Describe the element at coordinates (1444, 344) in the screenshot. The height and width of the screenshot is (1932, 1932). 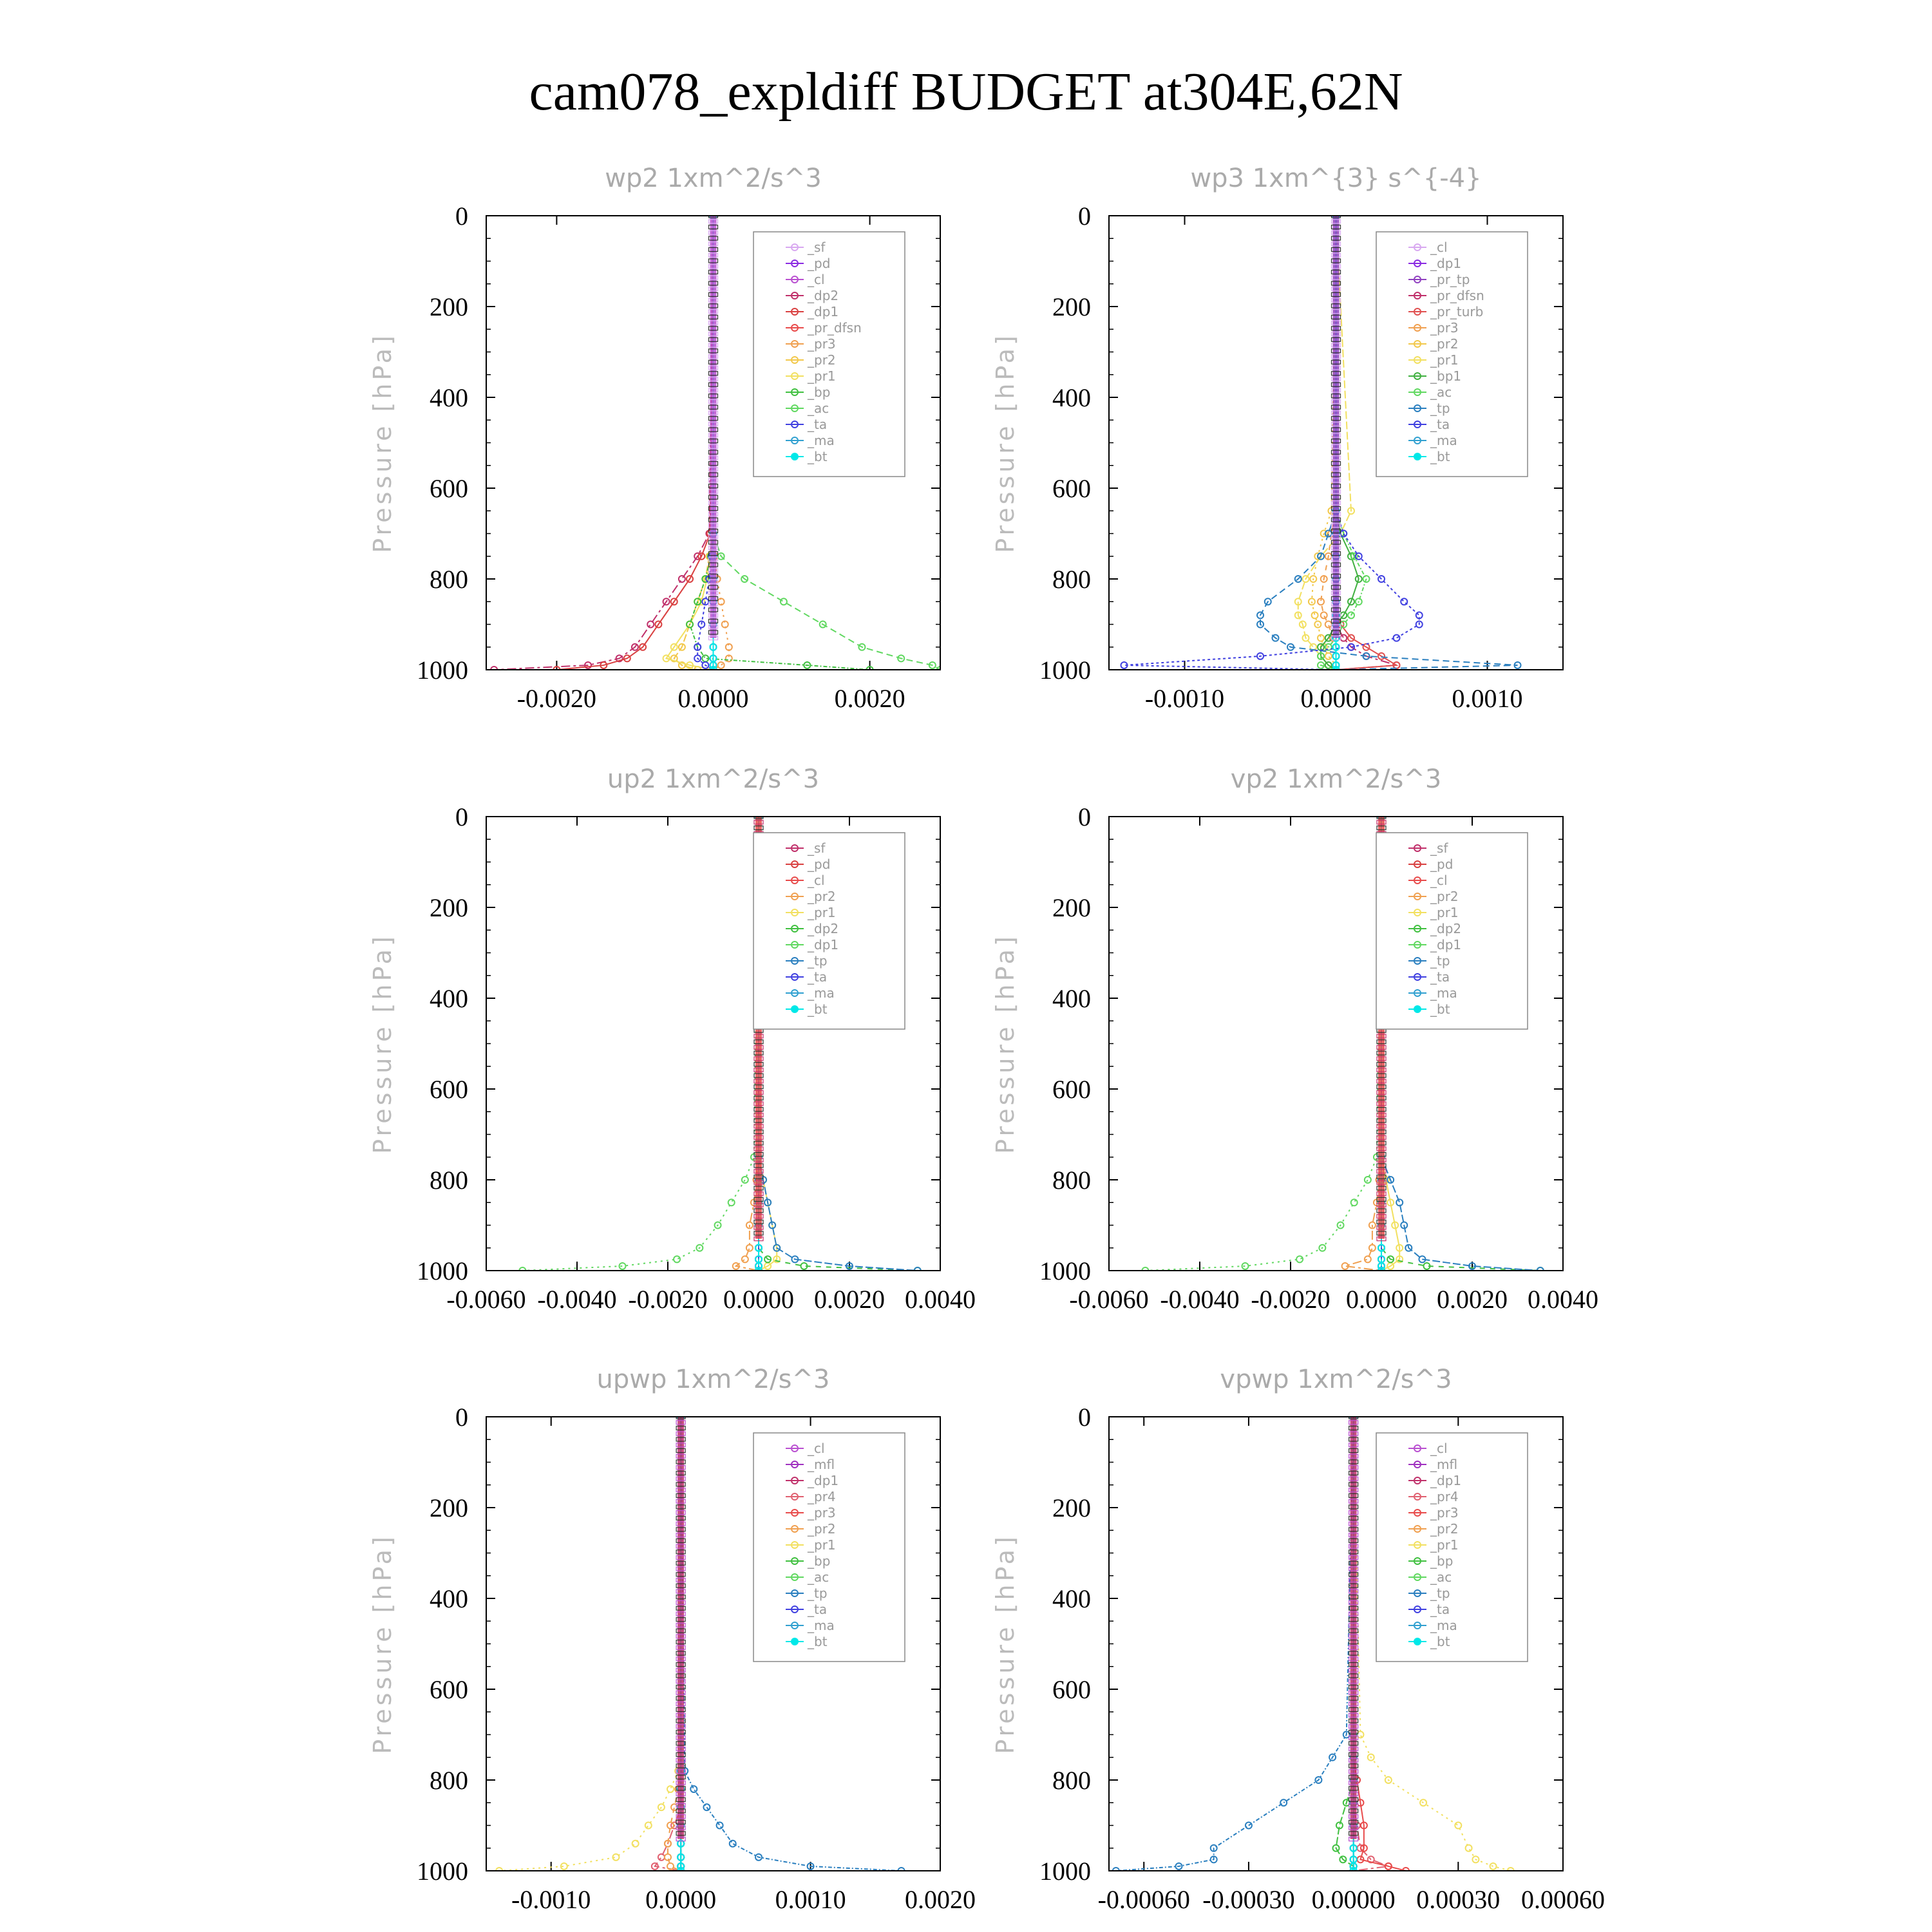
I see `legend-label: _pr2` at that location.